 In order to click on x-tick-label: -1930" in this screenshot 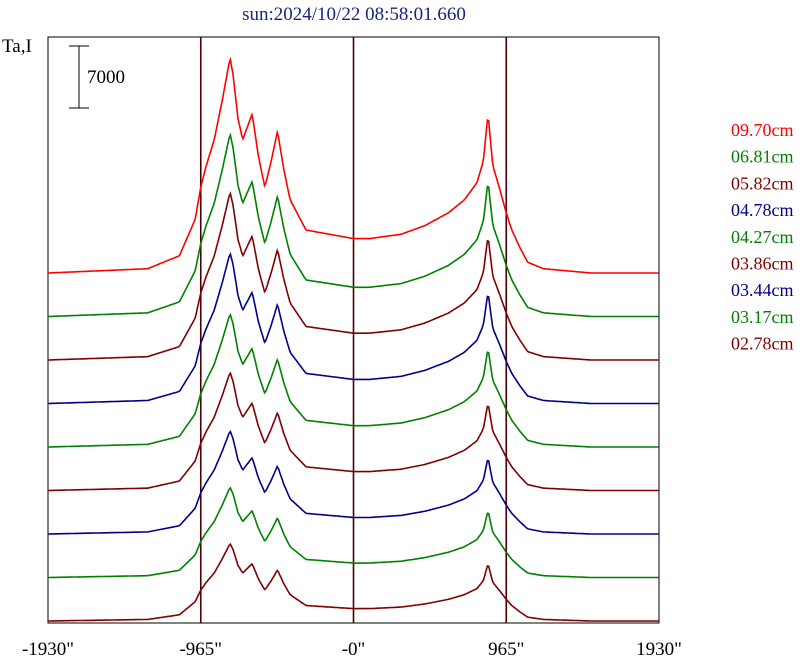, I will do `click(48, 649)`.